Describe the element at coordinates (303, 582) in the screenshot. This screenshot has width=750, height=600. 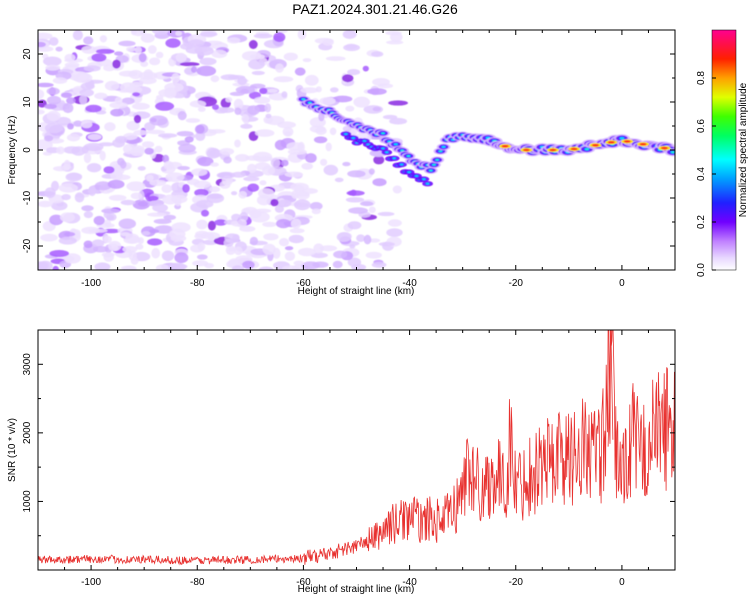
I see `snr-x-tick-label: -60` at that location.